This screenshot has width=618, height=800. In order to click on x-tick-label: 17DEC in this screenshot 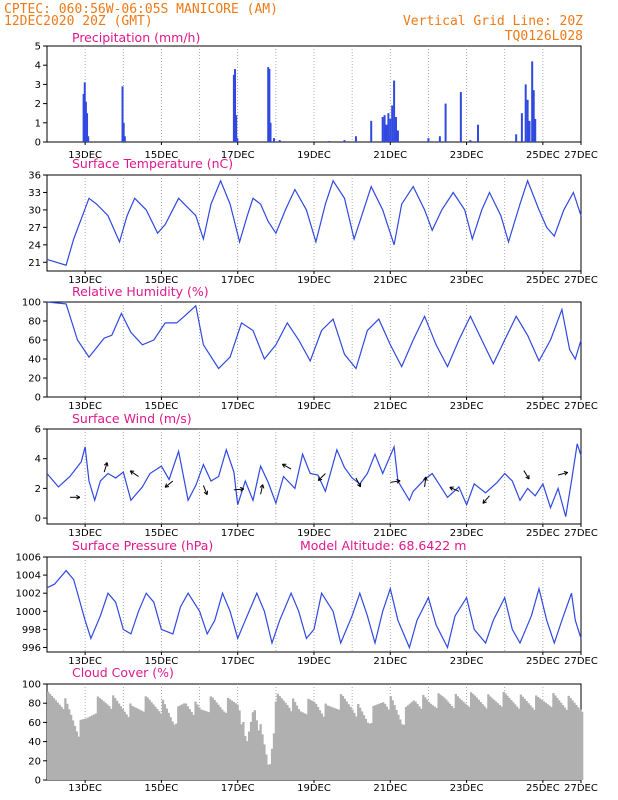, I will do `click(238, 788)`.